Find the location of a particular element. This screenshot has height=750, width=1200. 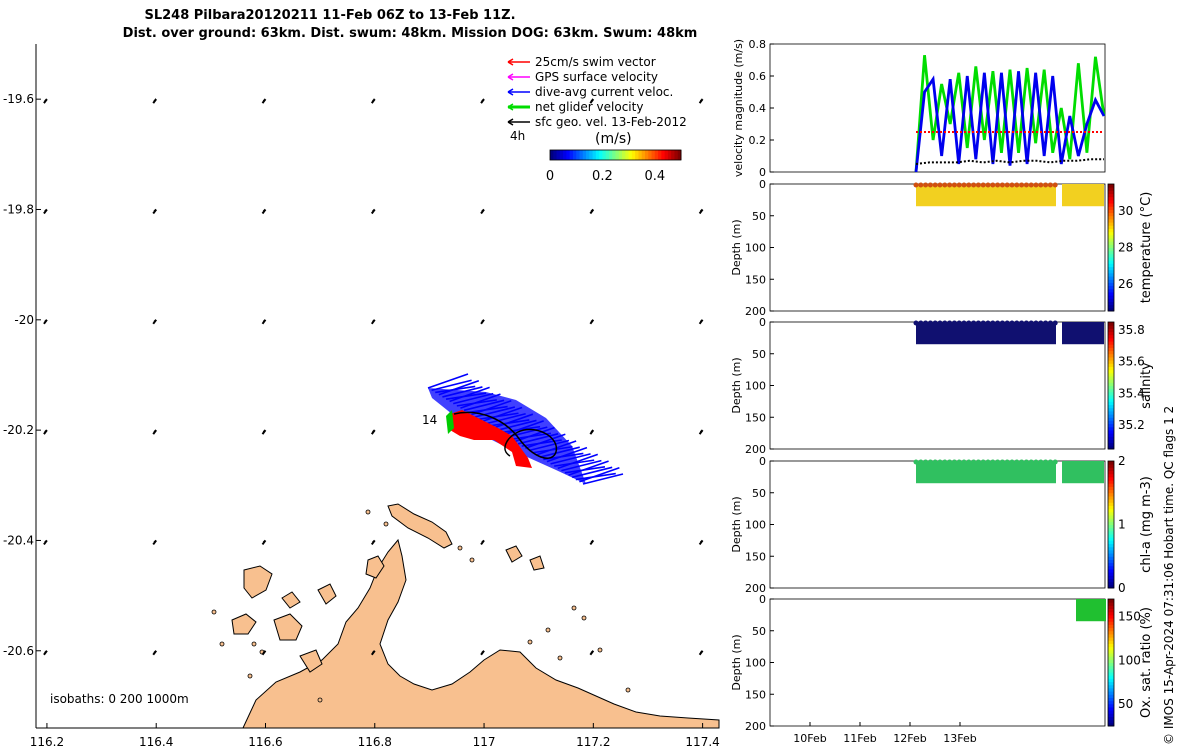

legend-label: sfc geo. vel. 13-Feb-2012 is located at coordinates (611, 122).